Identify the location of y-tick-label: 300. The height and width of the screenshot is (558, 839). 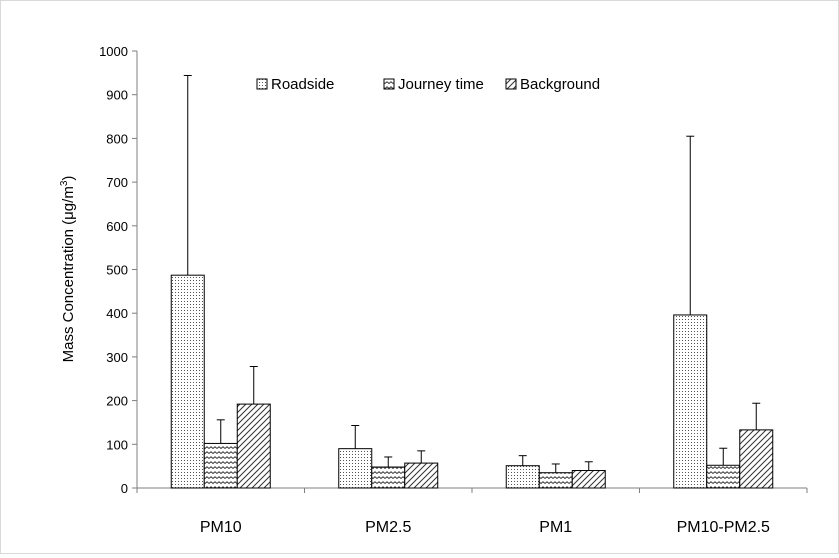
(117, 357).